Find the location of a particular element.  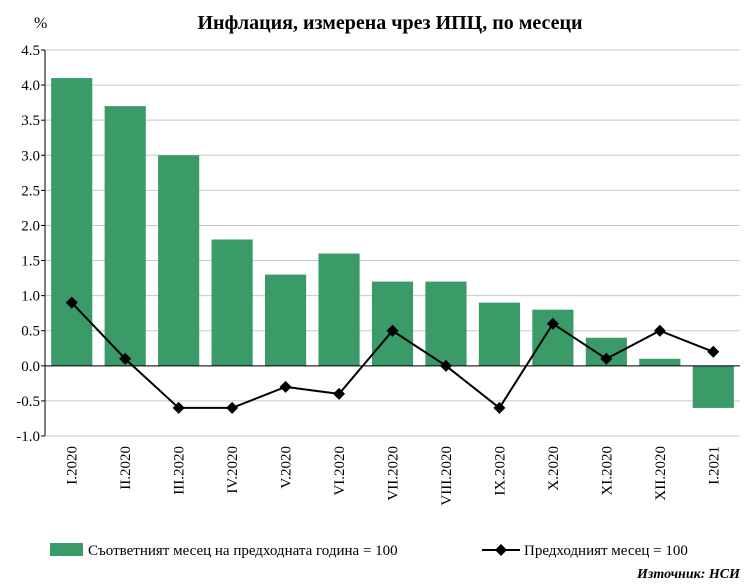

y-tick-label: 3.0 is located at coordinates (30, 156).